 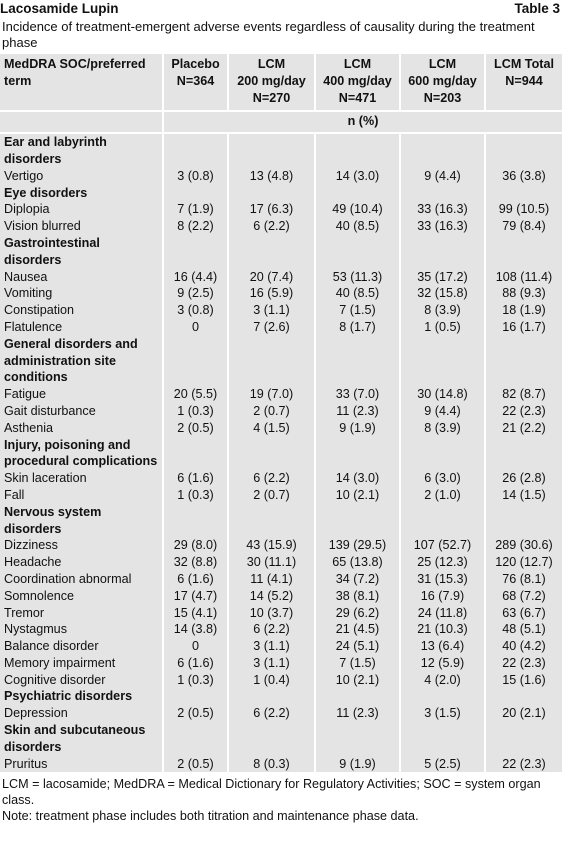 I want to click on section-row: Skin and subcutaneous disorders, so click(x=281, y=739).